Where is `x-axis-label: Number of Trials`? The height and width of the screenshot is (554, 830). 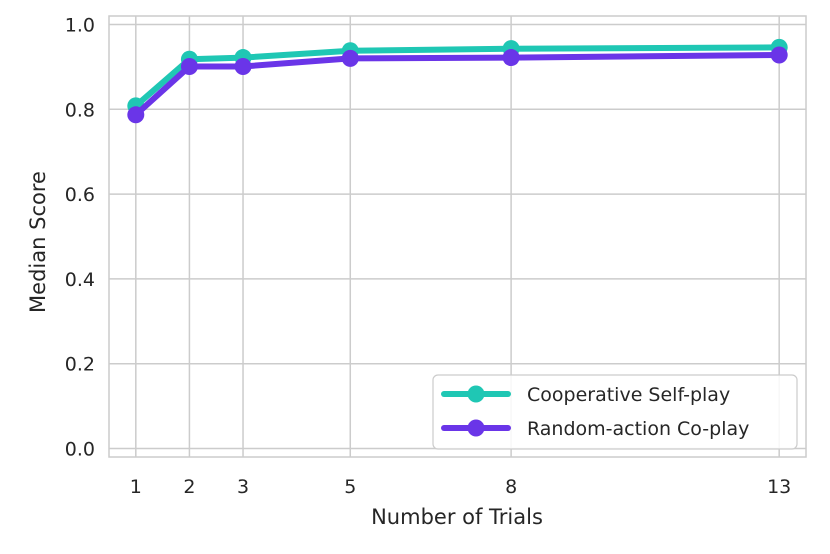
x-axis-label: Number of Trials is located at coordinates (457, 517).